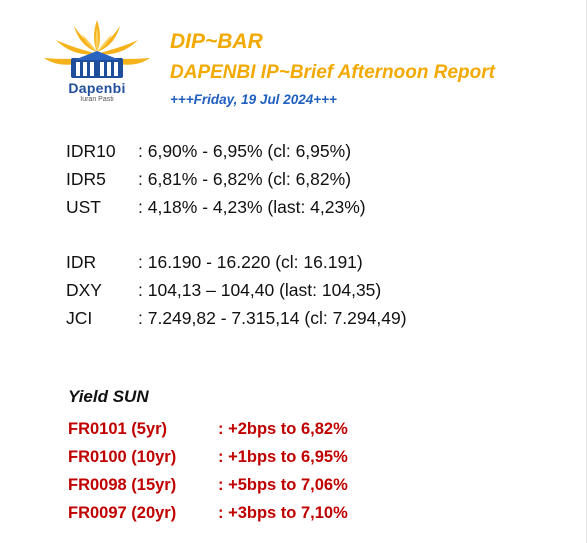  Describe the element at coordinates (283, 429) in the screenshot. I see `bond-change: : +2bps to 6,82%` at that location.